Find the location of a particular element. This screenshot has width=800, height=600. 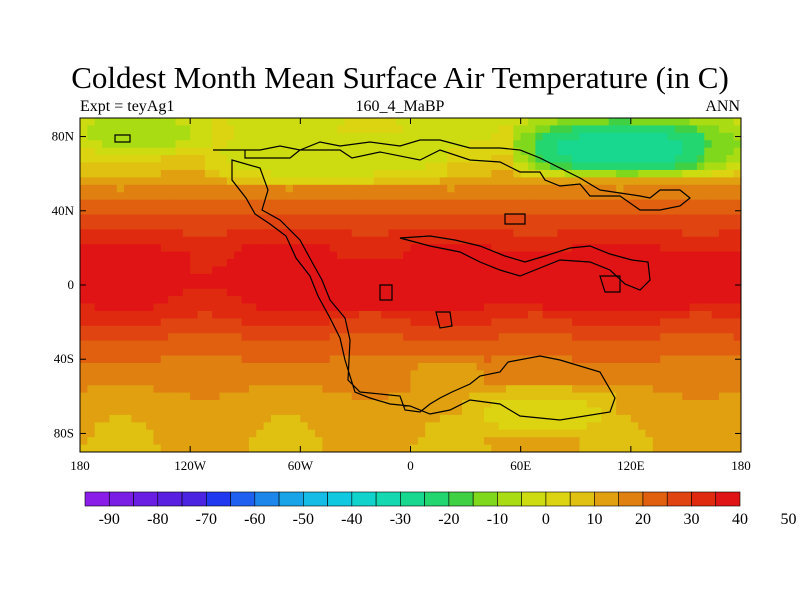

colorbar-swatch is located at coordinates (243, 499).